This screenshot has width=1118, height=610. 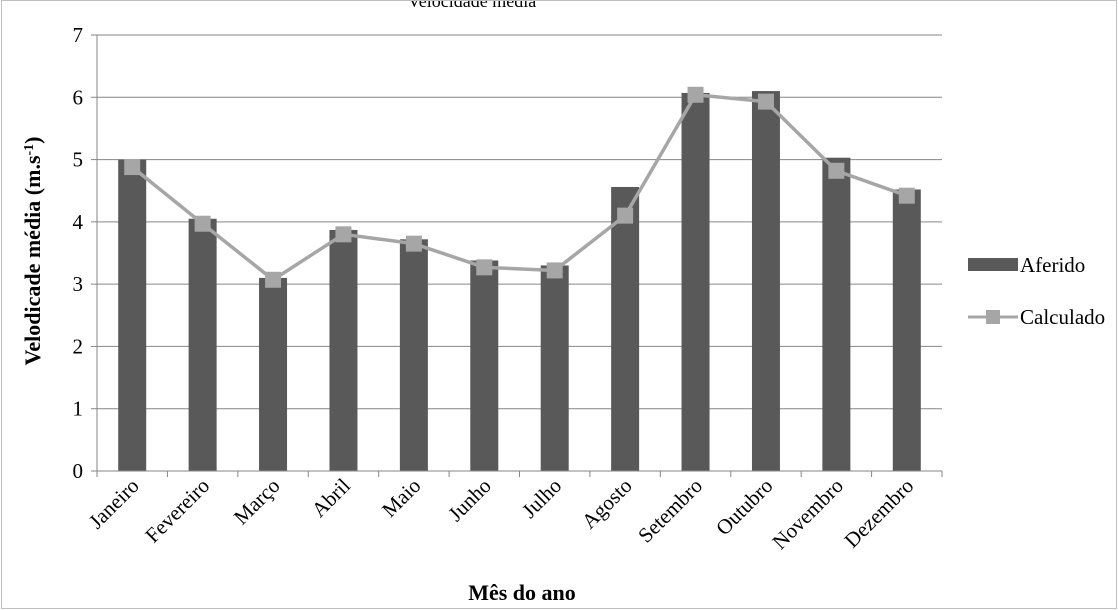 I want to click on x-tick-label: Janeiro, so click(x=114, y=504).